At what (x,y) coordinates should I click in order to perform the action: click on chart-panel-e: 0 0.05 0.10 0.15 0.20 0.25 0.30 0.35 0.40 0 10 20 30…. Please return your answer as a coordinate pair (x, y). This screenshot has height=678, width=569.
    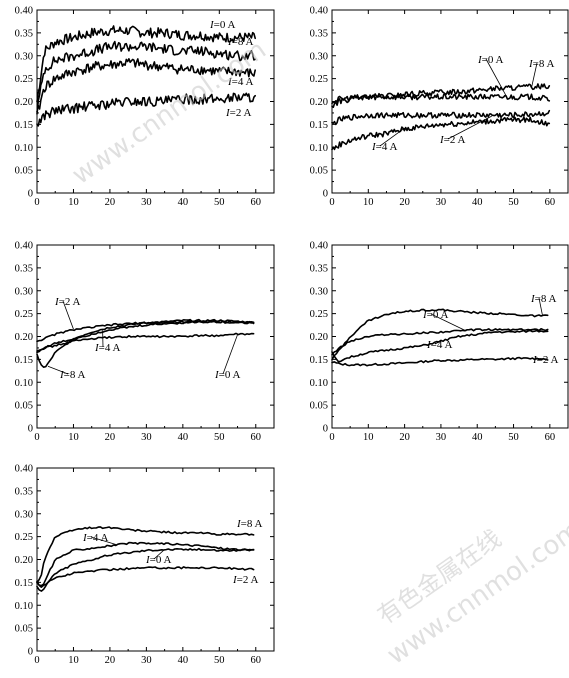
    Looking at the image, I should click on (145, 565).